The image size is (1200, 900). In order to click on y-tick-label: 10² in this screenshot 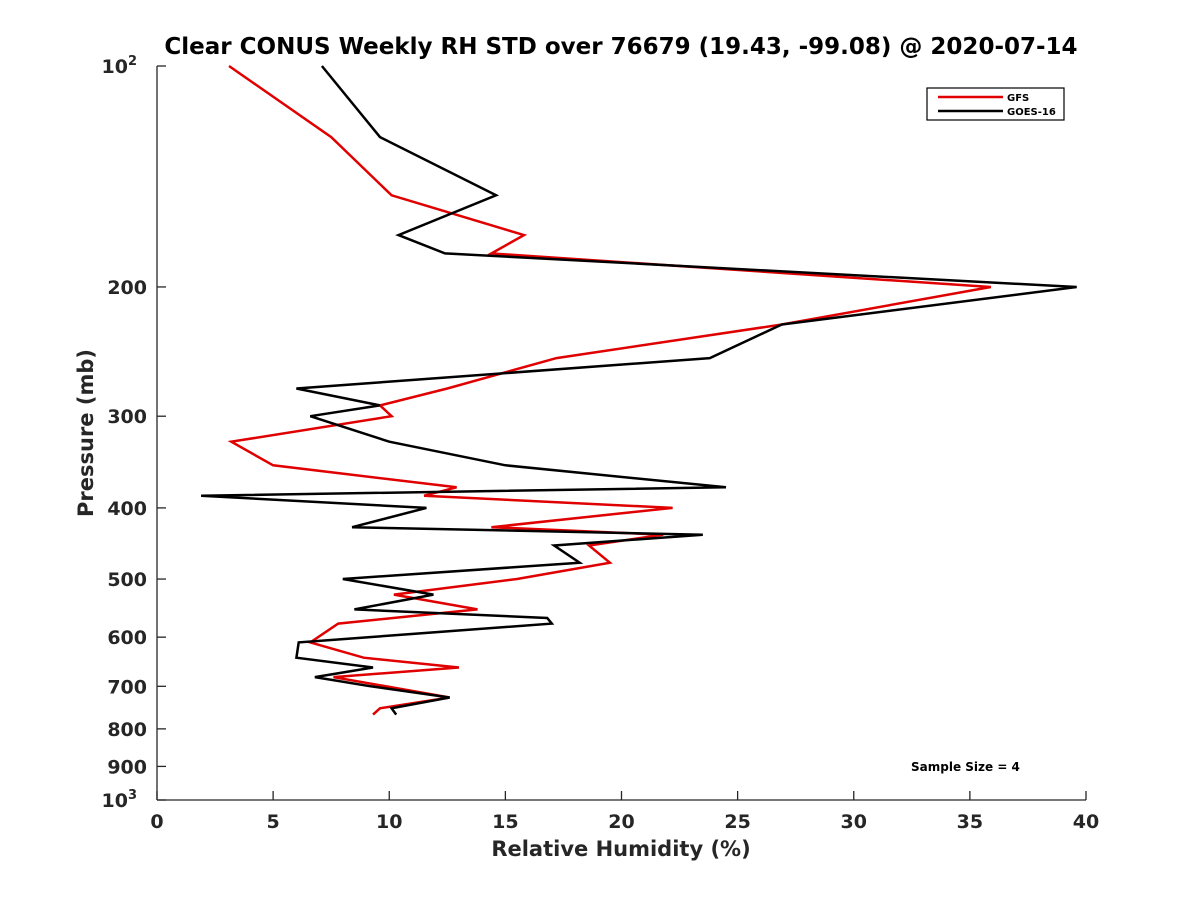, I will do `click(120, 66)`.